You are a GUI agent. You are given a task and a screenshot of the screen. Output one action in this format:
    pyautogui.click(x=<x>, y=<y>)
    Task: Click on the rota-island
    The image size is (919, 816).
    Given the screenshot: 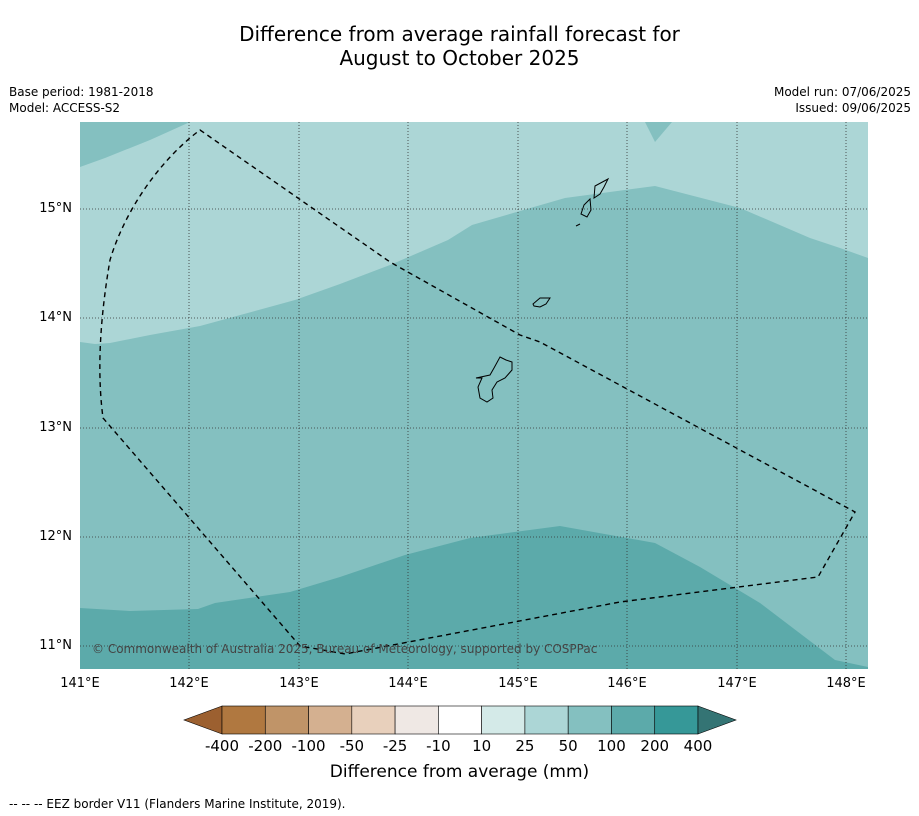 What is the action you would take?
    pyautogui.click(x=541, y=302)
    